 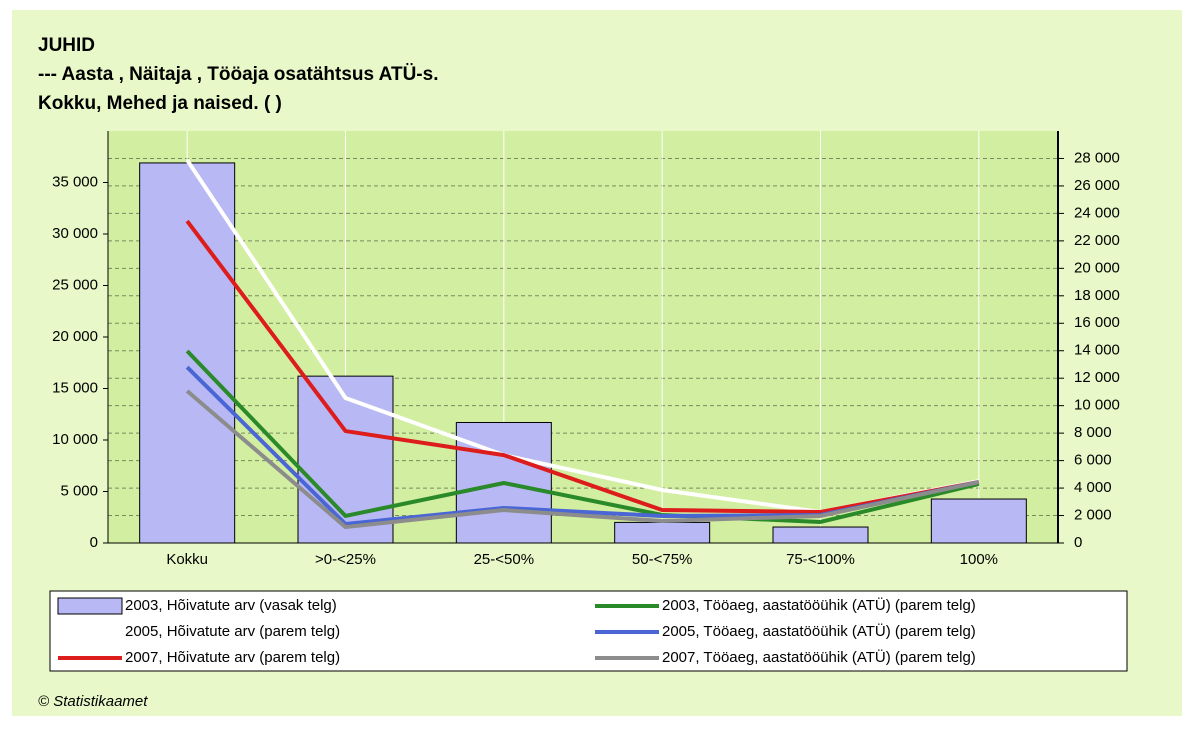 What do you see at coordinates (1093, 515) in the screenshot?
I see `y2-tick-label: 2 000` at bounding box center [1093, 515].